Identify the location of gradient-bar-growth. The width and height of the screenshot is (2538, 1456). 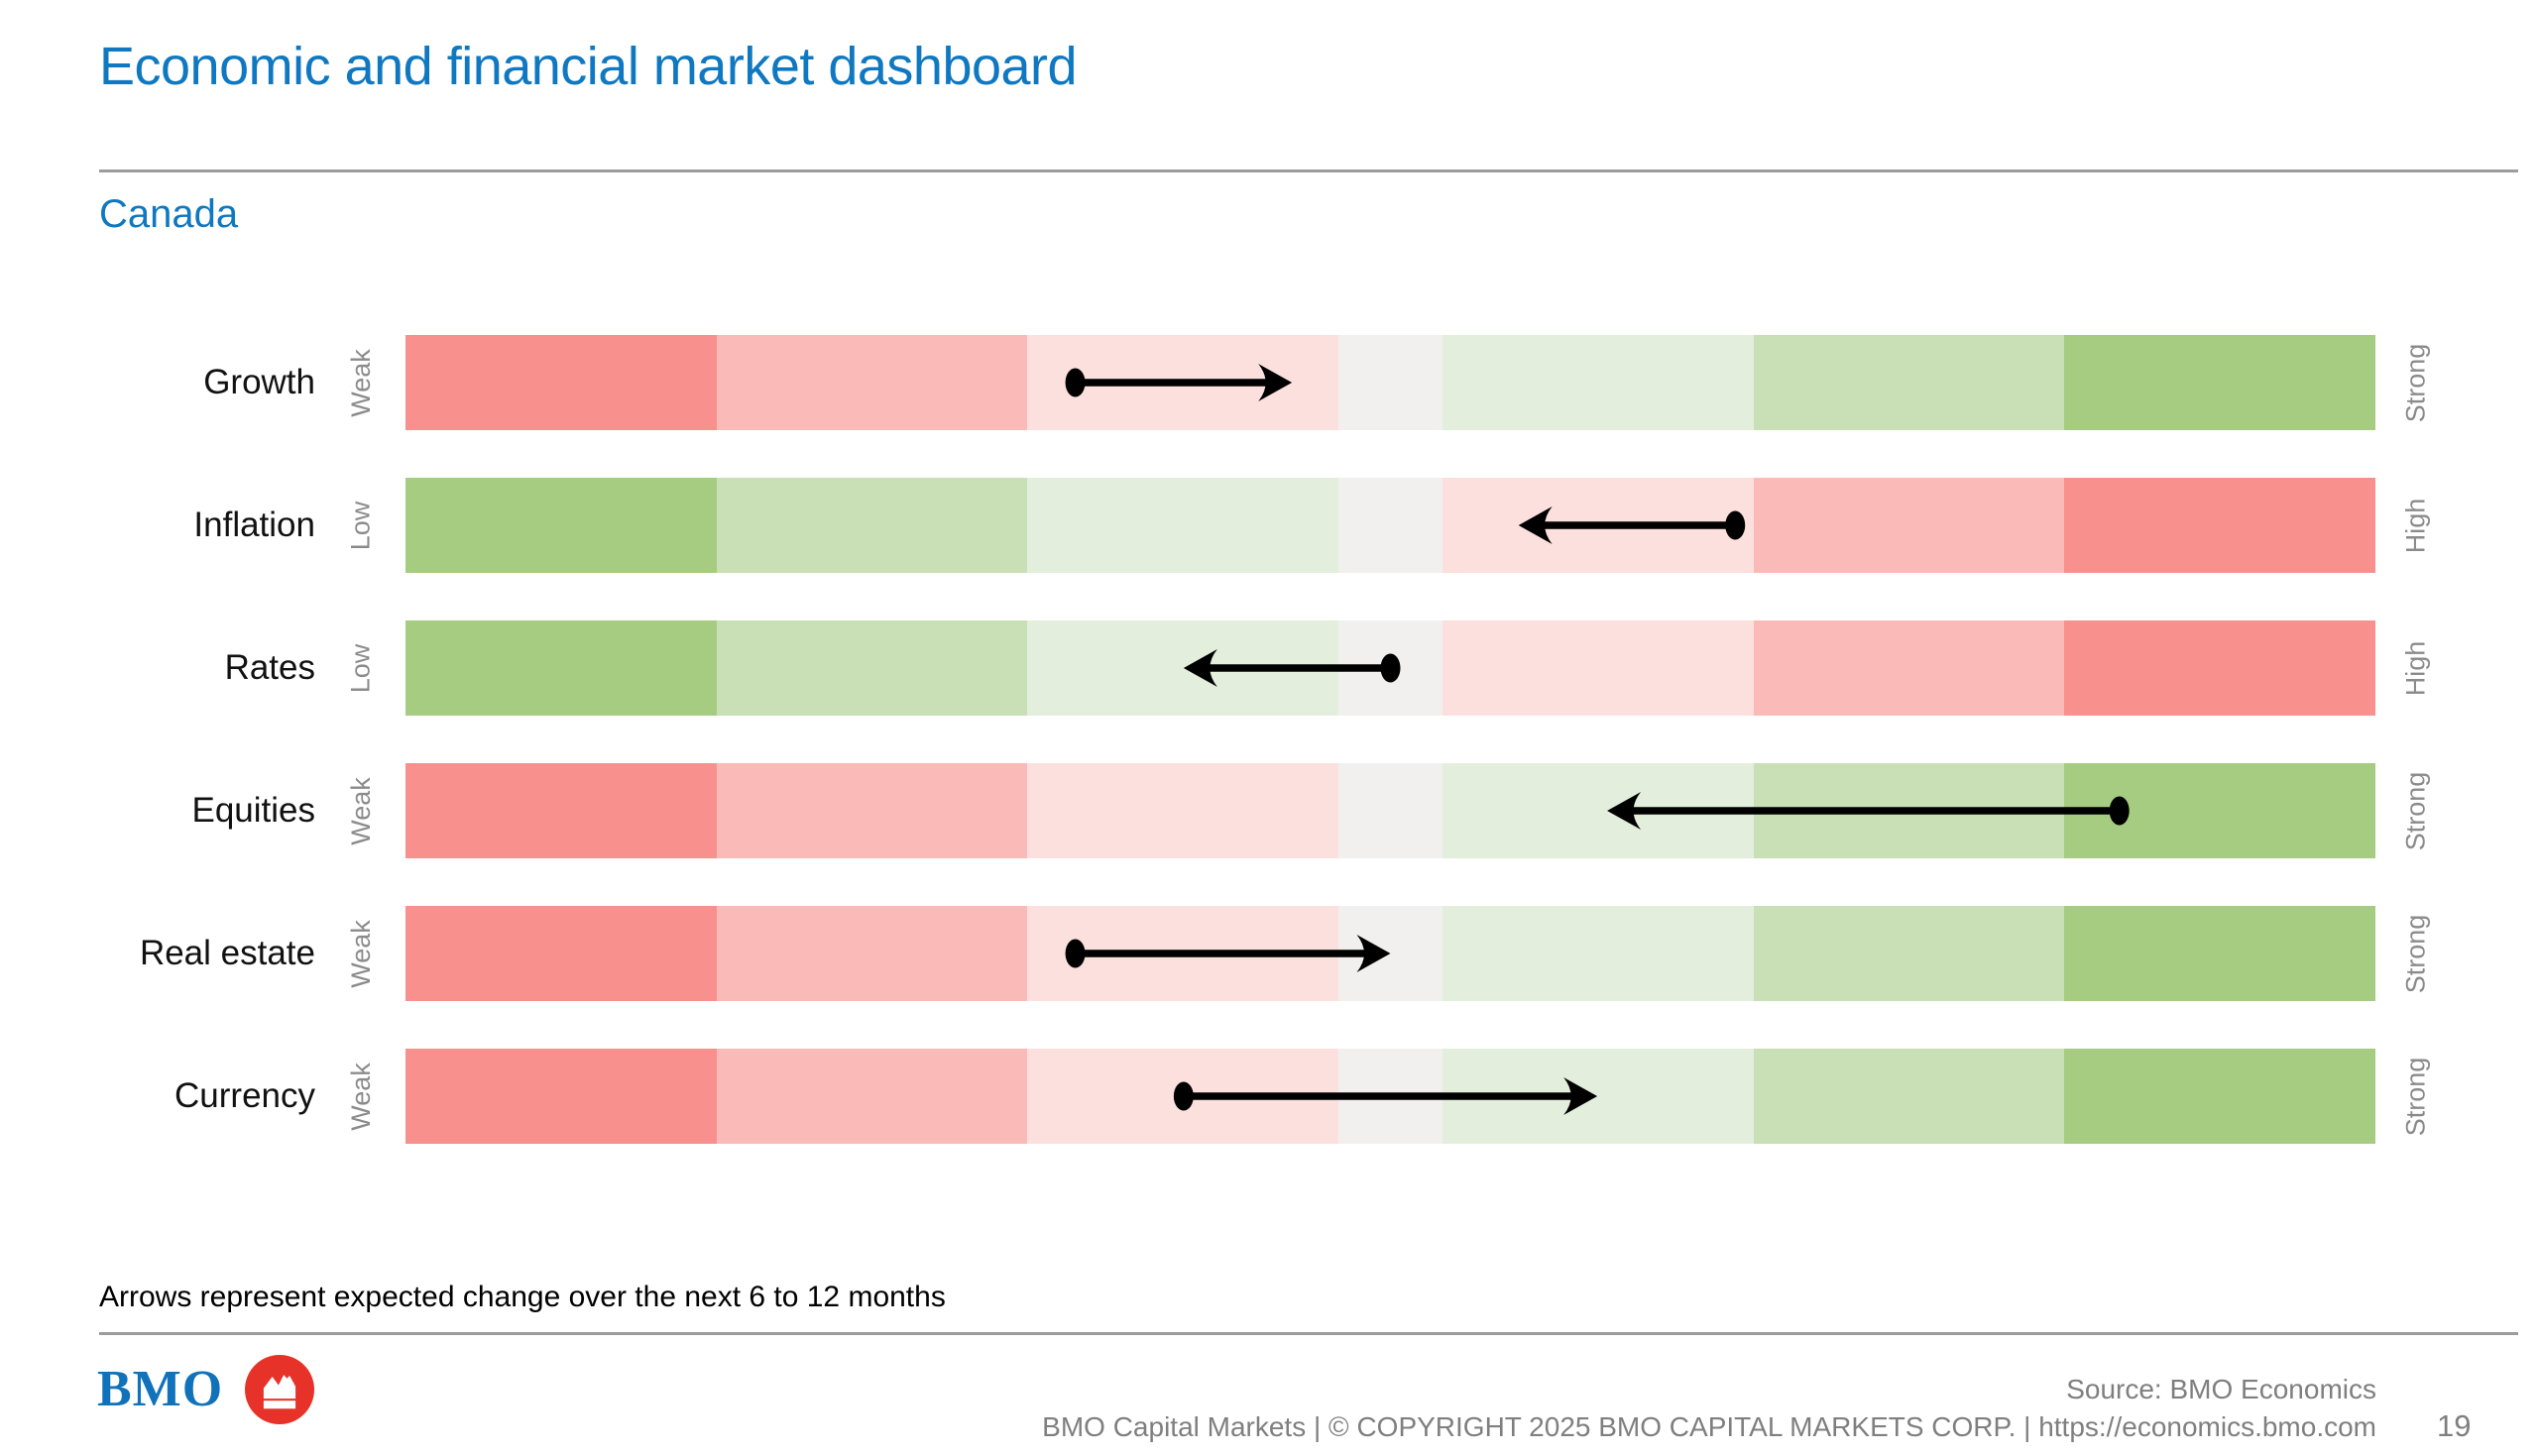
(1390, 382).